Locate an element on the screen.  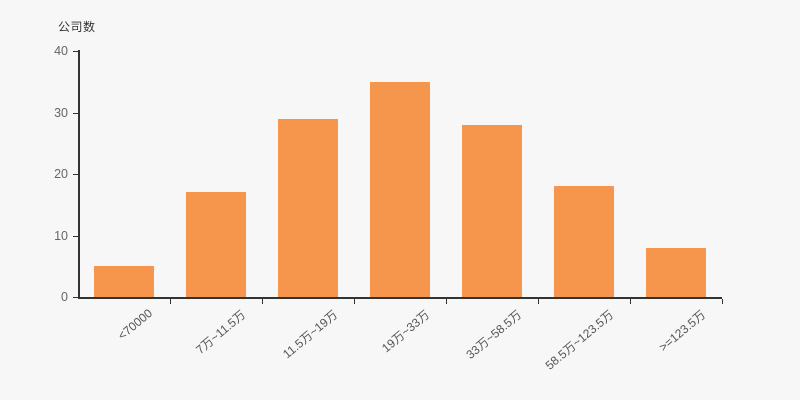
x-axis-tick-label: 11.5万~19万 is located at coordinates (310, 334).